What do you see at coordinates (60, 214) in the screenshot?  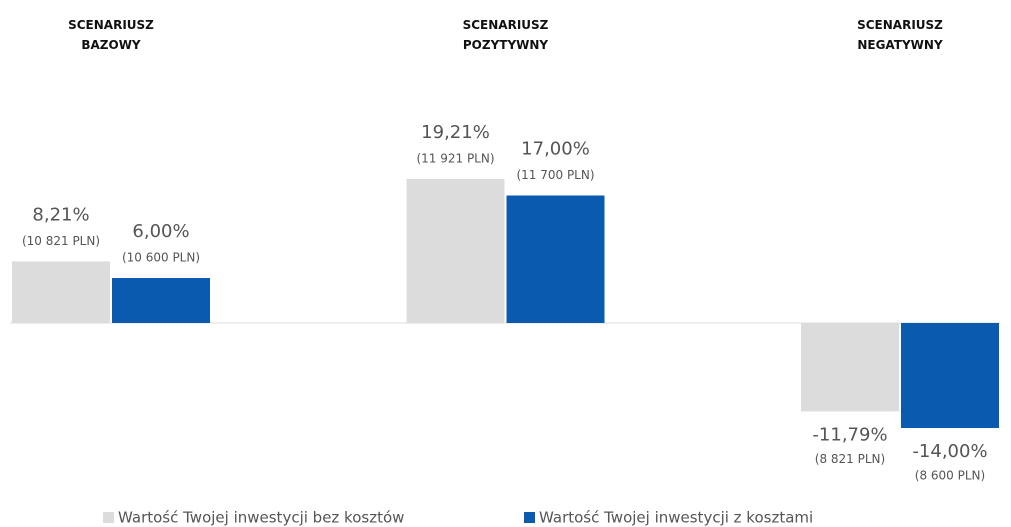 I see `value-label: 8,21%` at bounding box center [60, 214].